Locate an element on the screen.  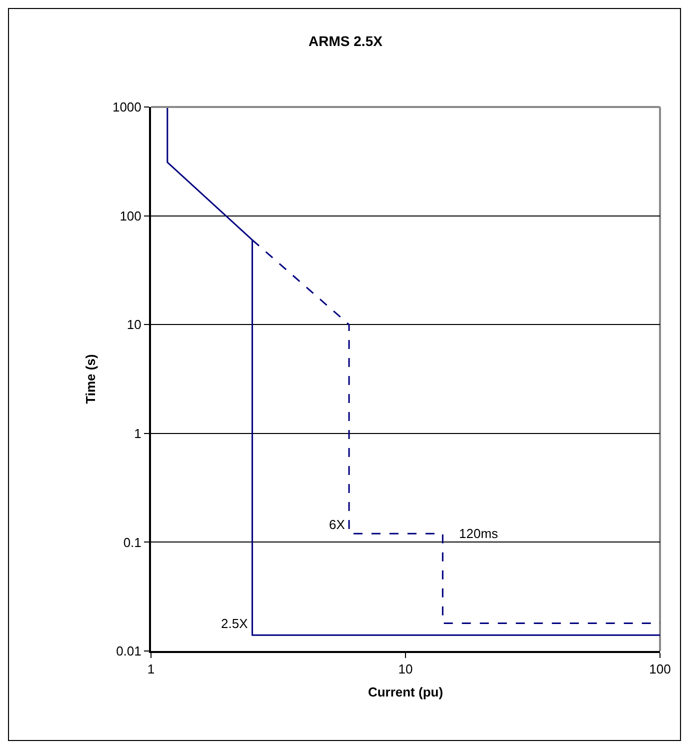
x-tick-label: 1 is located at coordinates (151, 669).